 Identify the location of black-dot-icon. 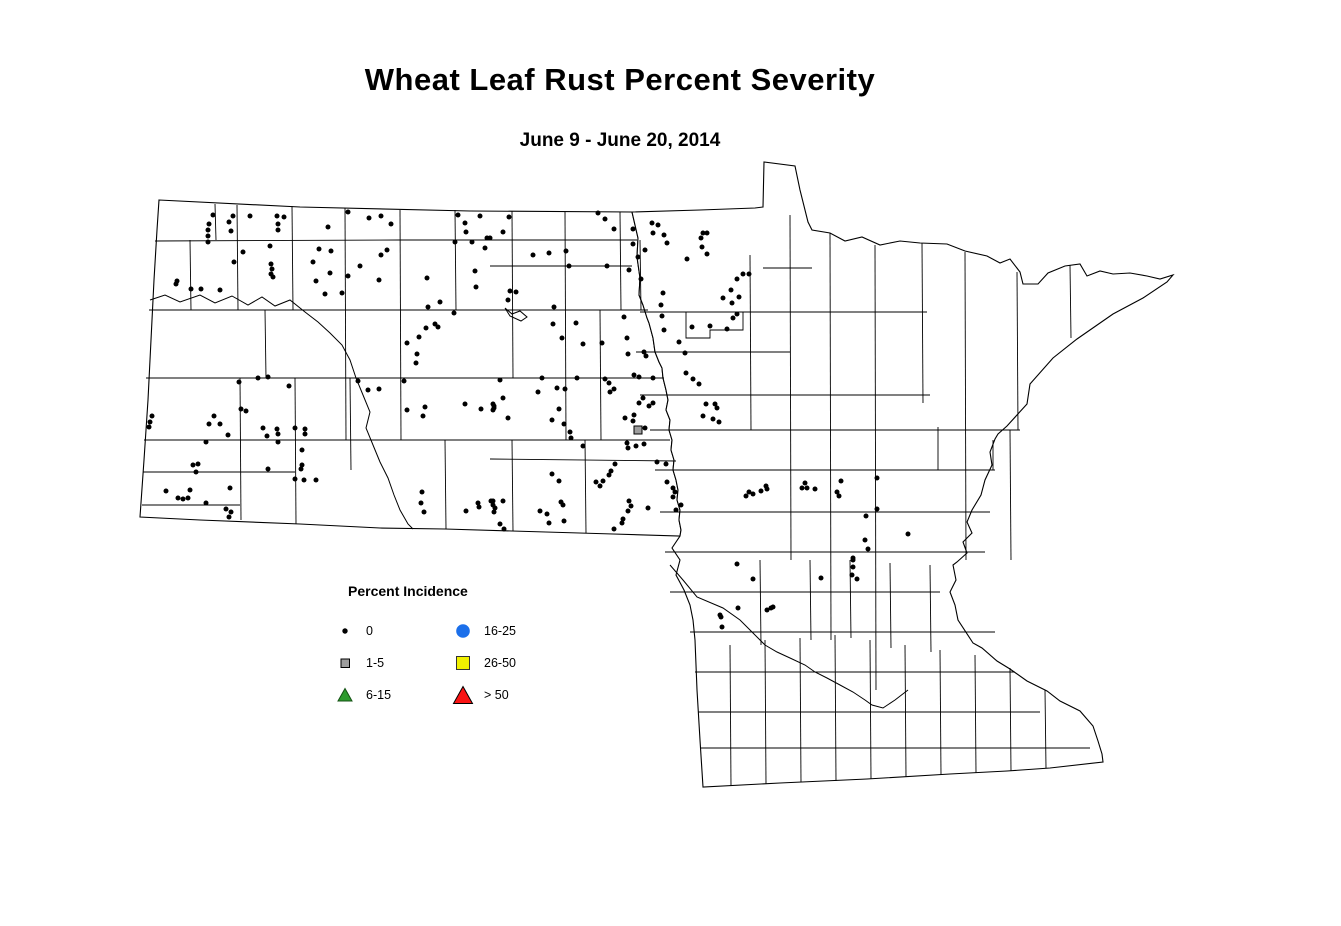
(345, 631).